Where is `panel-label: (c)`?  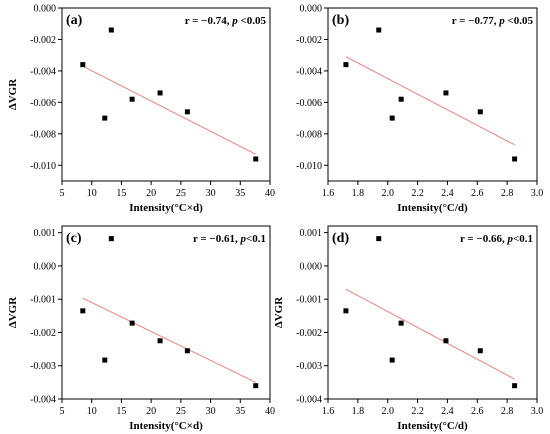 panel-label: (c) is located at coordinates (74, 238).